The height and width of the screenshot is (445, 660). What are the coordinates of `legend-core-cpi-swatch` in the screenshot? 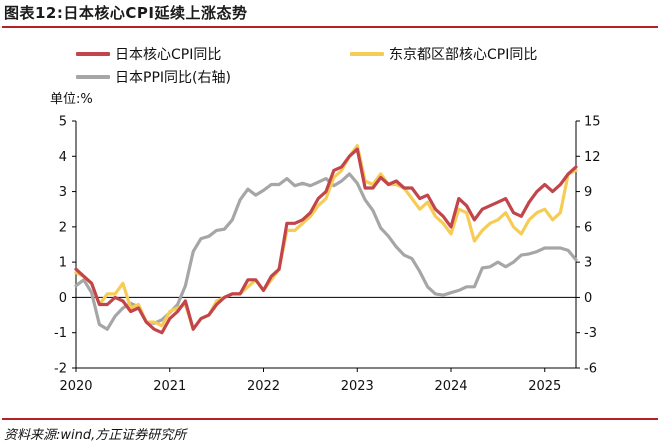 It's located at (93, 54).